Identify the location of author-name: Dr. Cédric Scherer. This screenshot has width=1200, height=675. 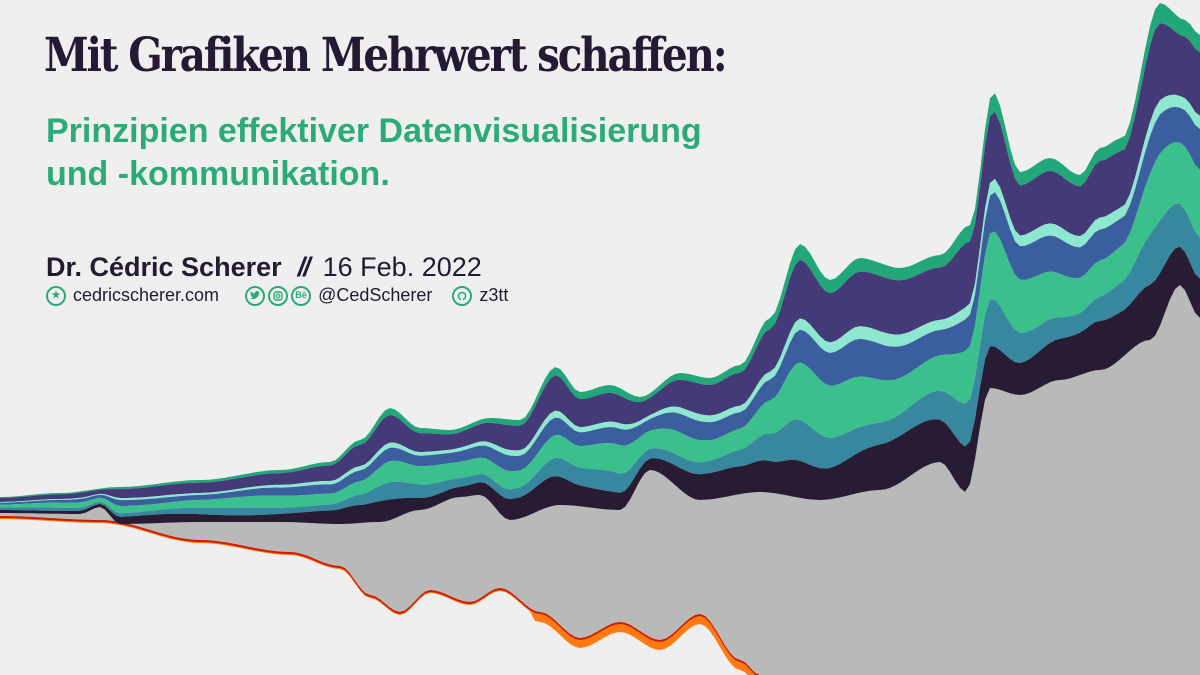
(164, 267).